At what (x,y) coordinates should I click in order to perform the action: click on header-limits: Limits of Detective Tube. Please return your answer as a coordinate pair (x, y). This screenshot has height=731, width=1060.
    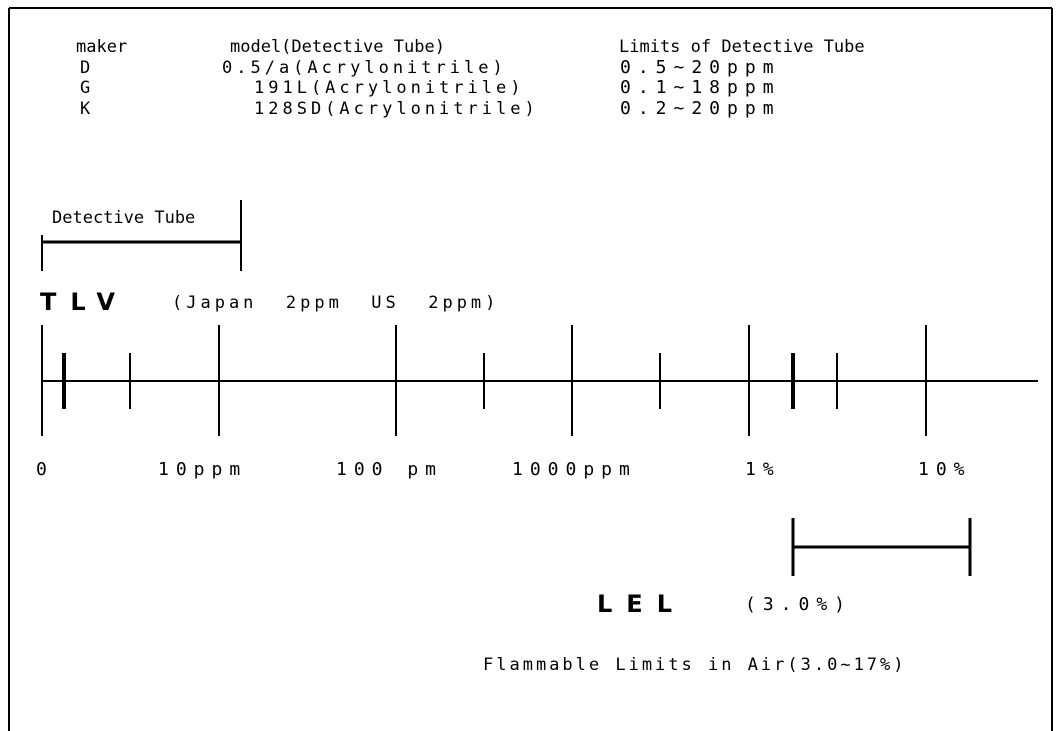
    Looking at the image, I should click on (742, 47).